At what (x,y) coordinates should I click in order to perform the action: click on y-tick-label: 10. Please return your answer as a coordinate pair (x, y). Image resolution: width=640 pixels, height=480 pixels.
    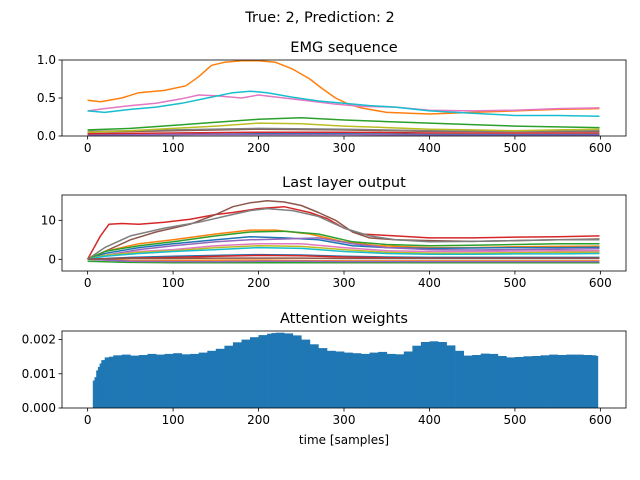
    Looking at the image, I should click on (48, 220).